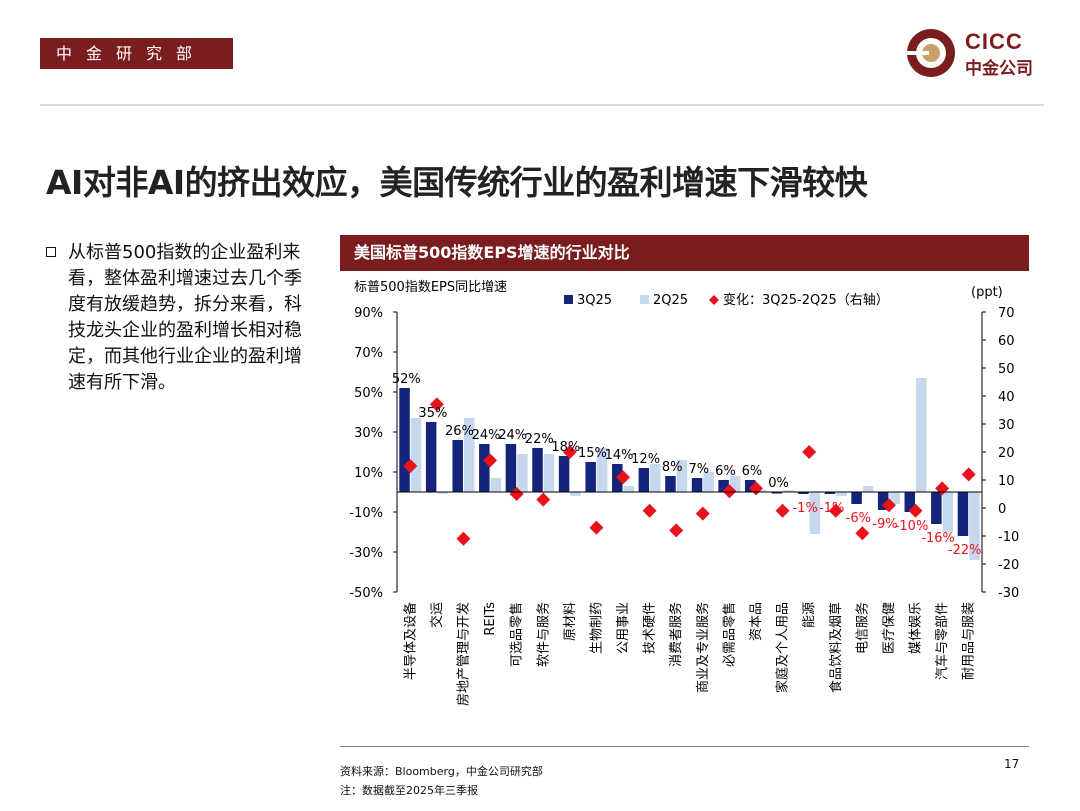 The height and width of the screenshot is (811, 1080). Describe the element at coordinates (684, 253) in the screenshot. I see `chart-header: 美国标普500指数EPS增速的行业对比` at that location.